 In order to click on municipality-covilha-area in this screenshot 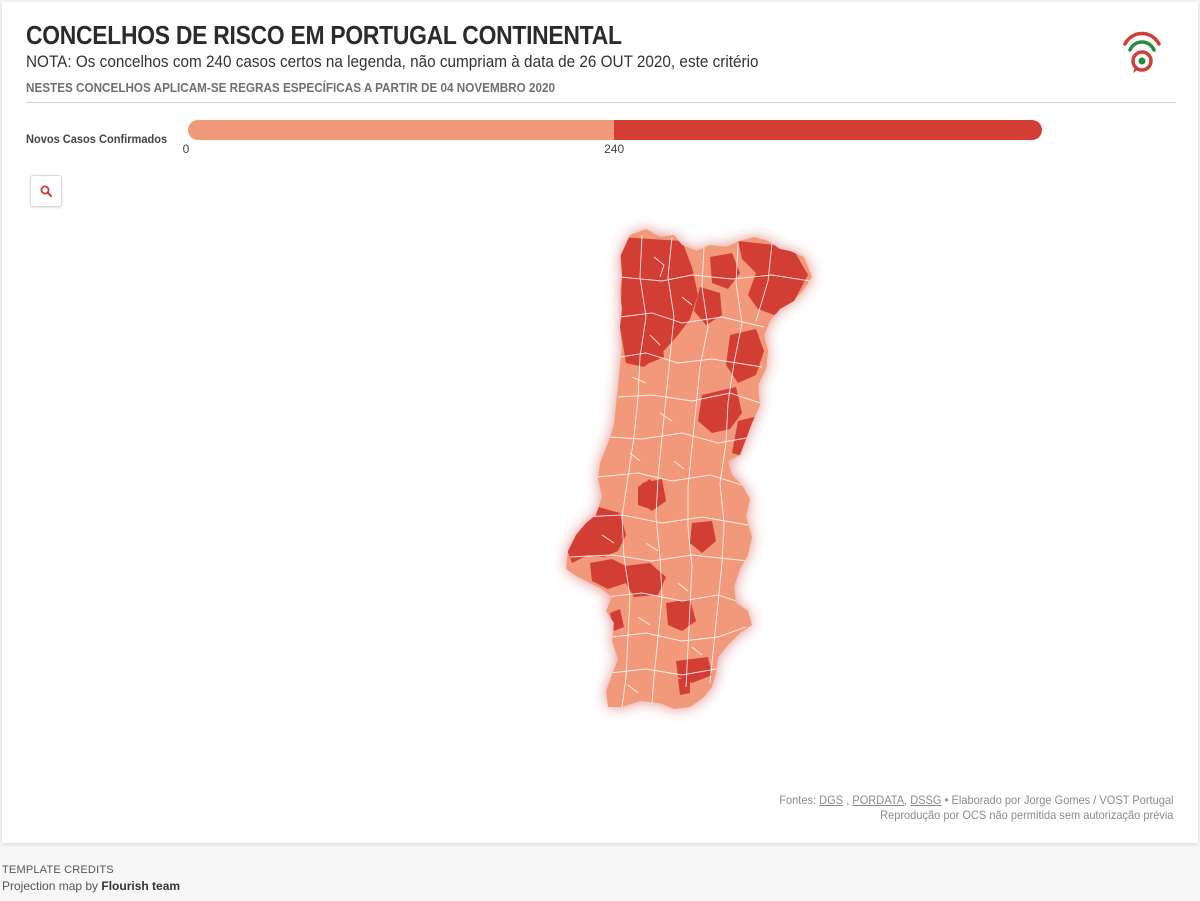, I will do `click(720, 410)`.